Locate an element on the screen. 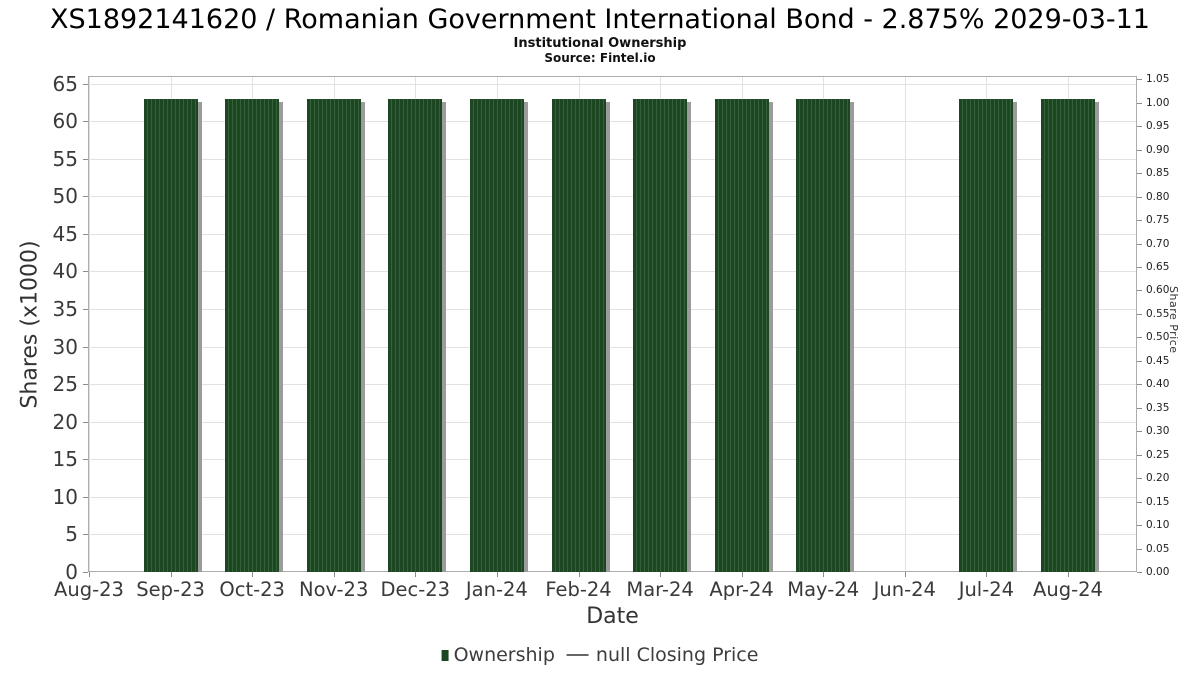 The image size is (1200, 675). y-axis-tick-label-left: 0 is located at coordinates (71, 572).